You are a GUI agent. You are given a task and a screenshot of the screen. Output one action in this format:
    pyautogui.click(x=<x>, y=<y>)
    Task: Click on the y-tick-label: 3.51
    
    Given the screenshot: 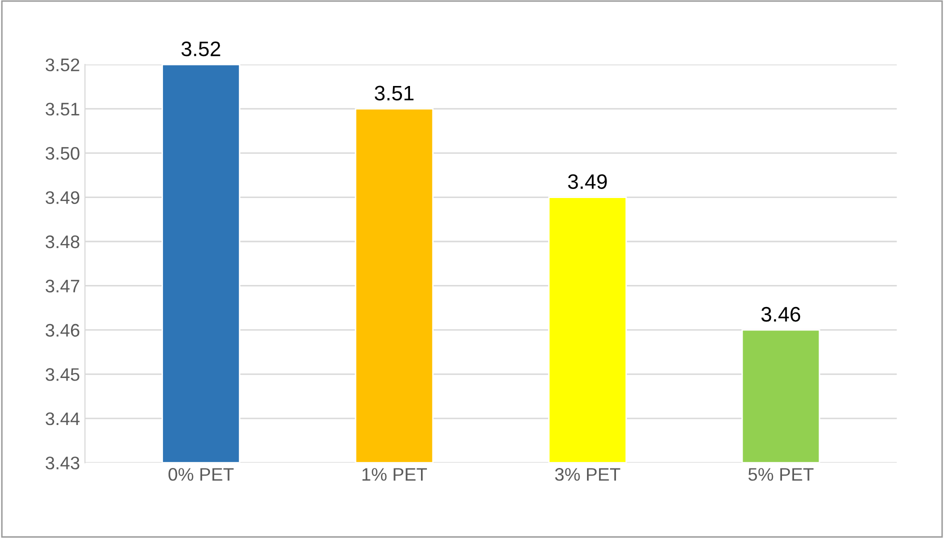 What is the action you would take?
    pyautogui.click(x=63, y=109)
    